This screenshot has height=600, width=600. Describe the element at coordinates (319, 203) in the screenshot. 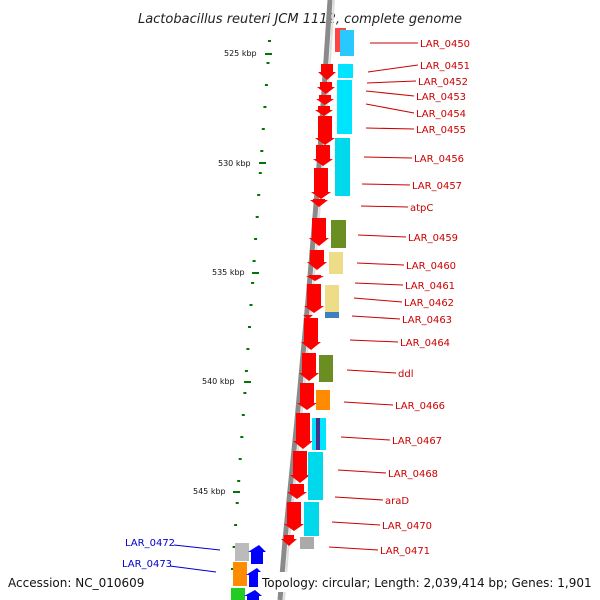

I see `gene-arrow-atpc` at that location.